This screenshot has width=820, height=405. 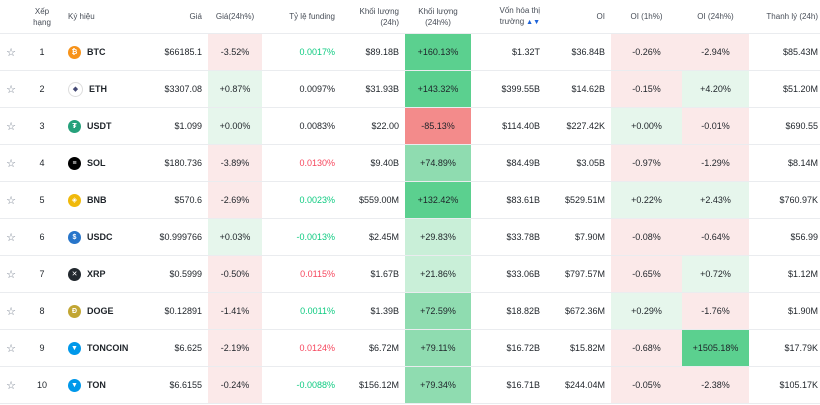 What do you see at coordinates (784, 274) in the screenshot?
I see `liquidation-cell: $1.12M` at bounding box center [784, 274].